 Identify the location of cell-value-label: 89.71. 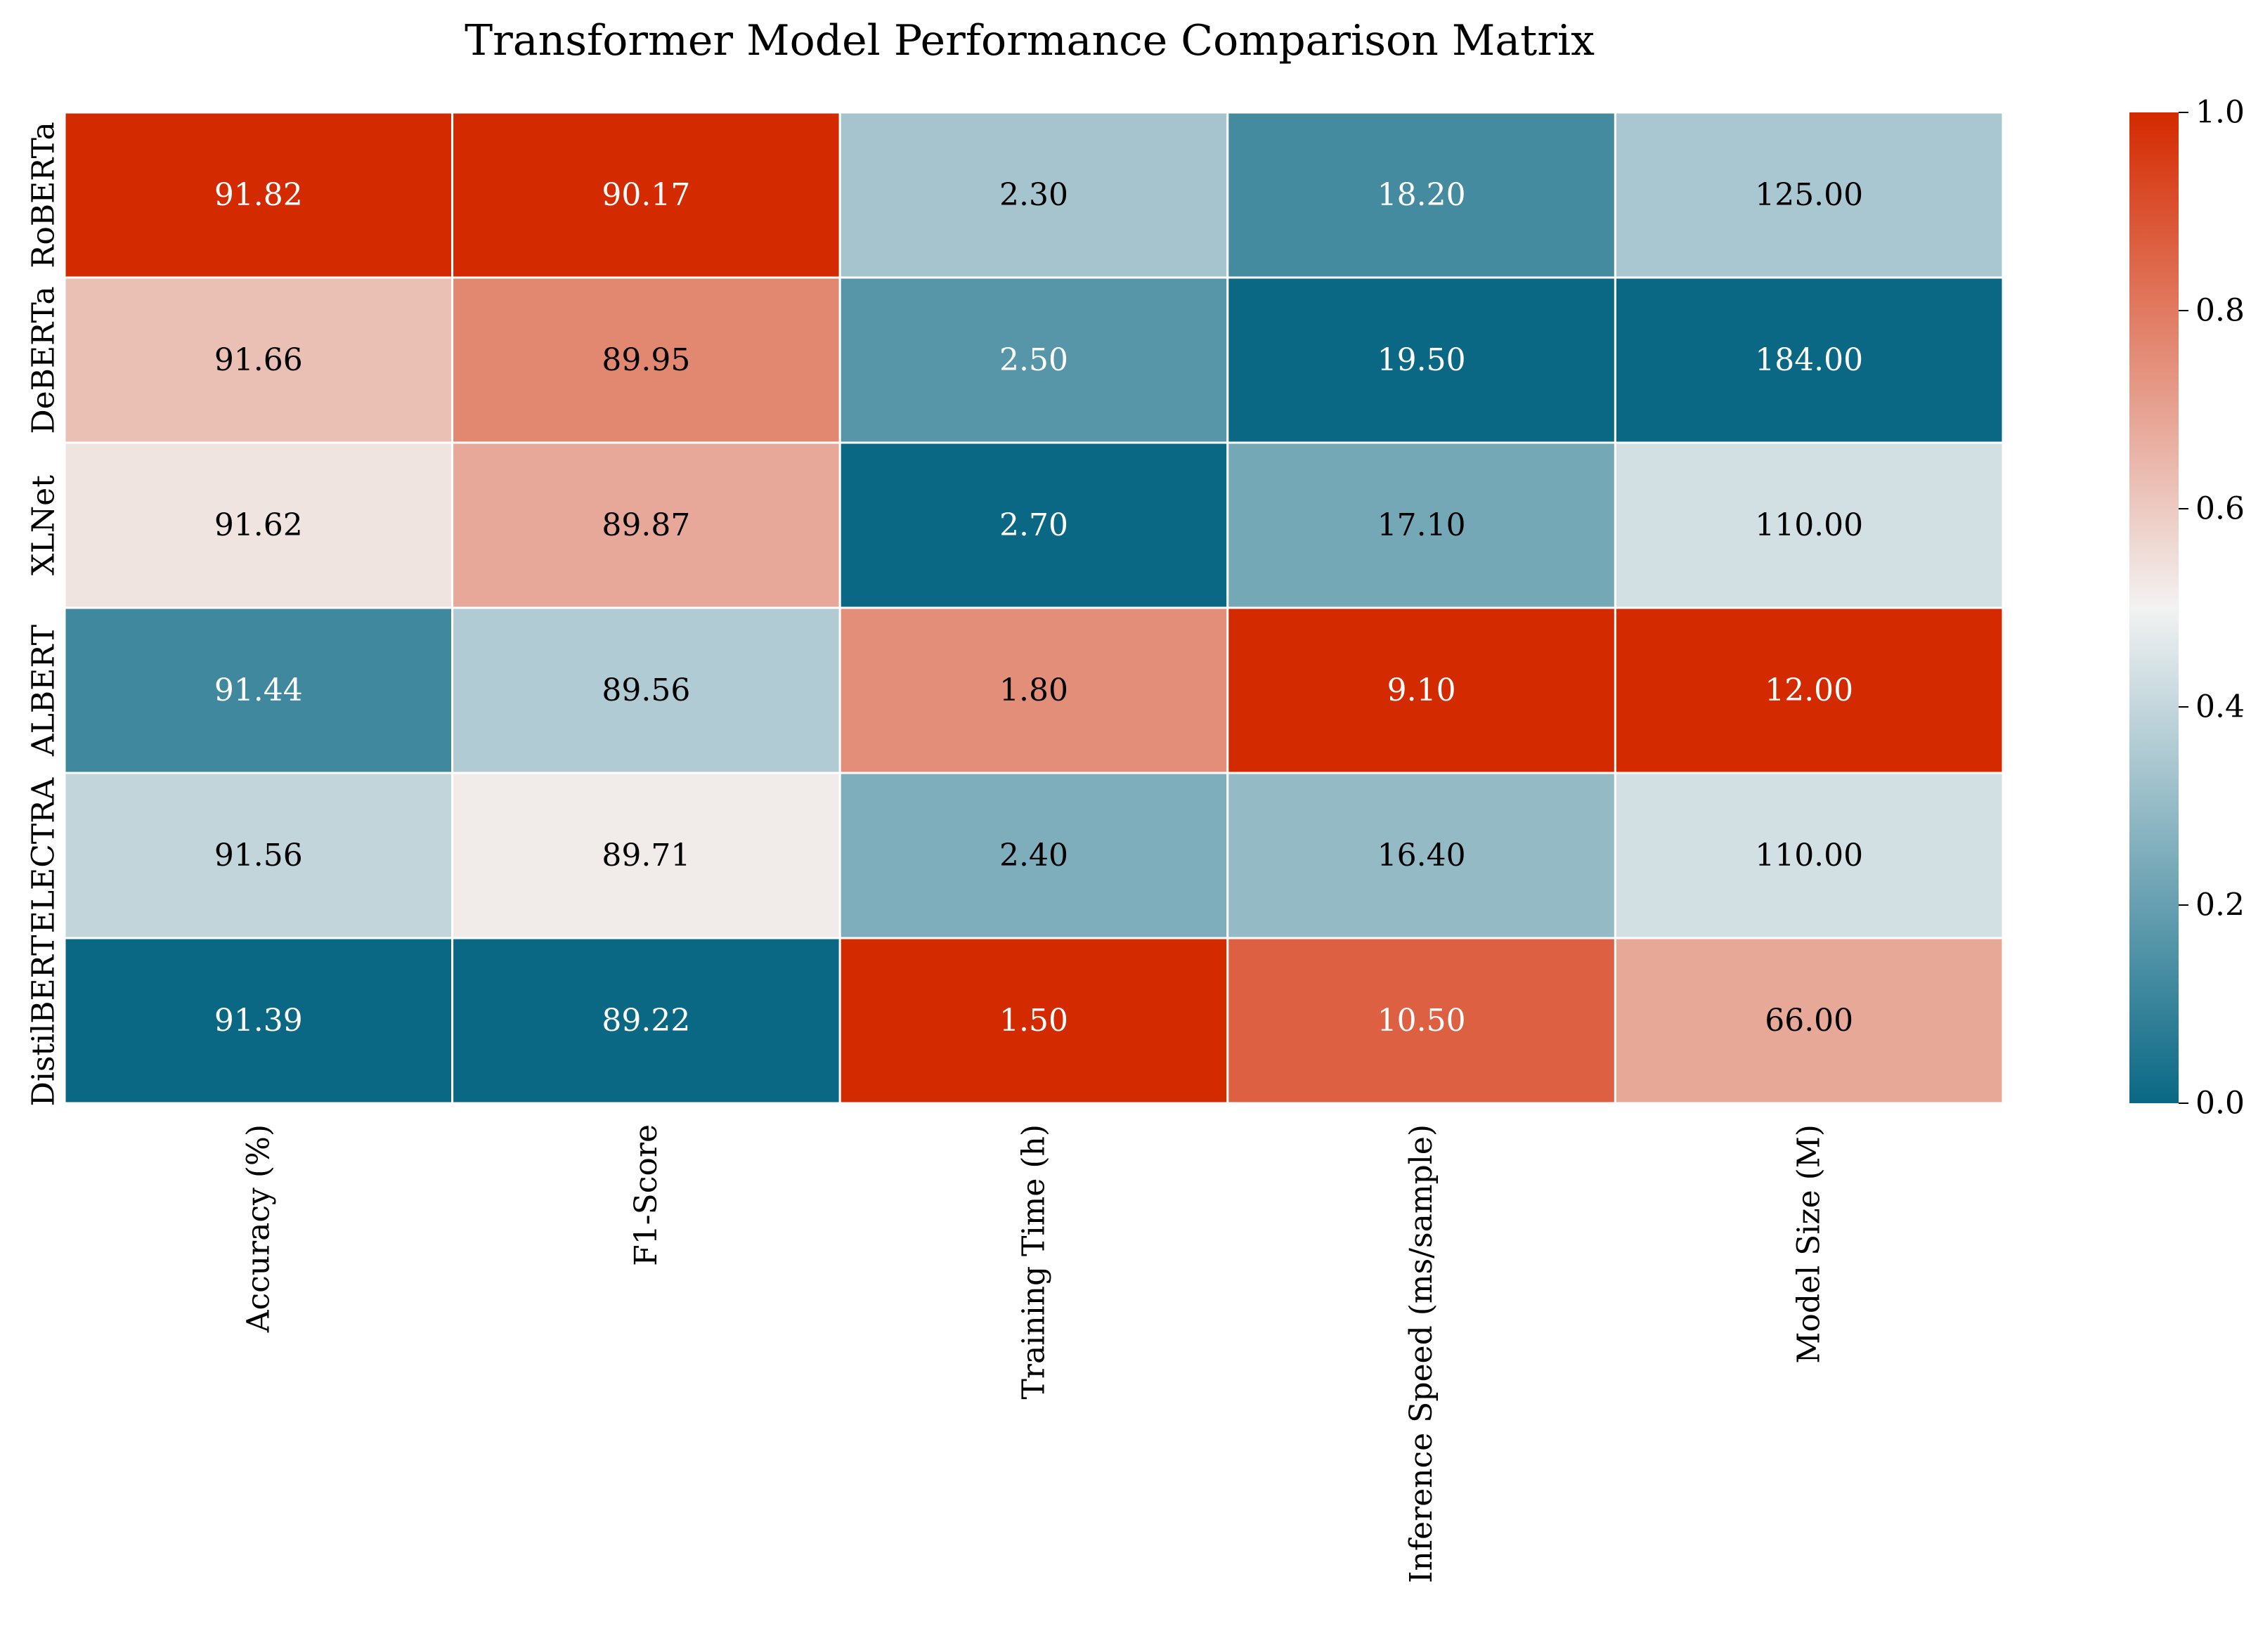
(646, 855).